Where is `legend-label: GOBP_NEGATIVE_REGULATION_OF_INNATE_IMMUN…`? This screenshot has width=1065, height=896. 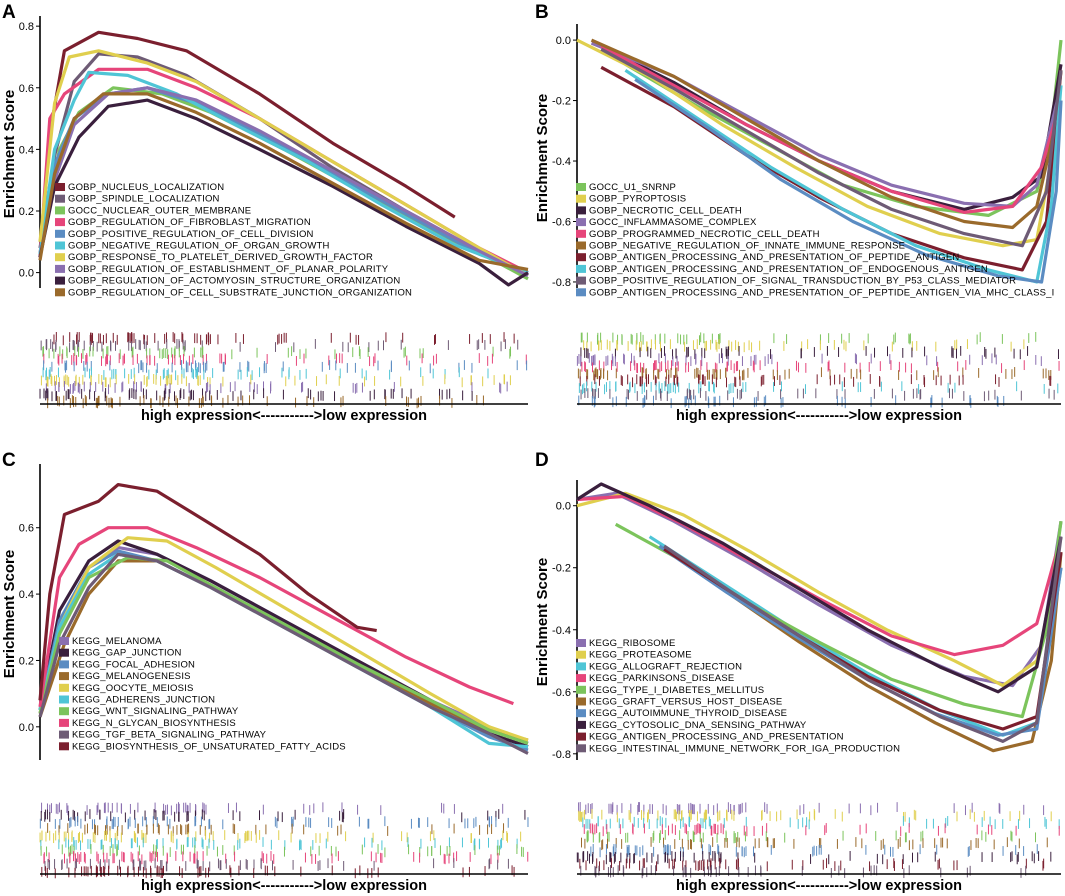 legend-label: GOBP_NEGATIVE_REGULATION_OF_INNATE_IMMUN… is located at coordinates (747, 246).